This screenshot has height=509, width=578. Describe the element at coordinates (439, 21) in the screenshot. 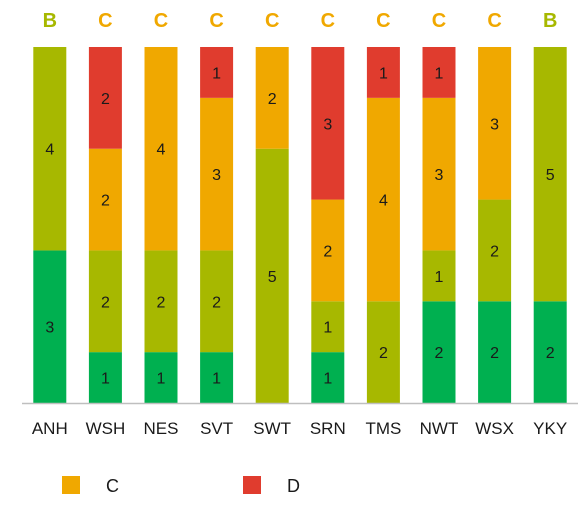

I see `grade-label-nwt: C` at that location.